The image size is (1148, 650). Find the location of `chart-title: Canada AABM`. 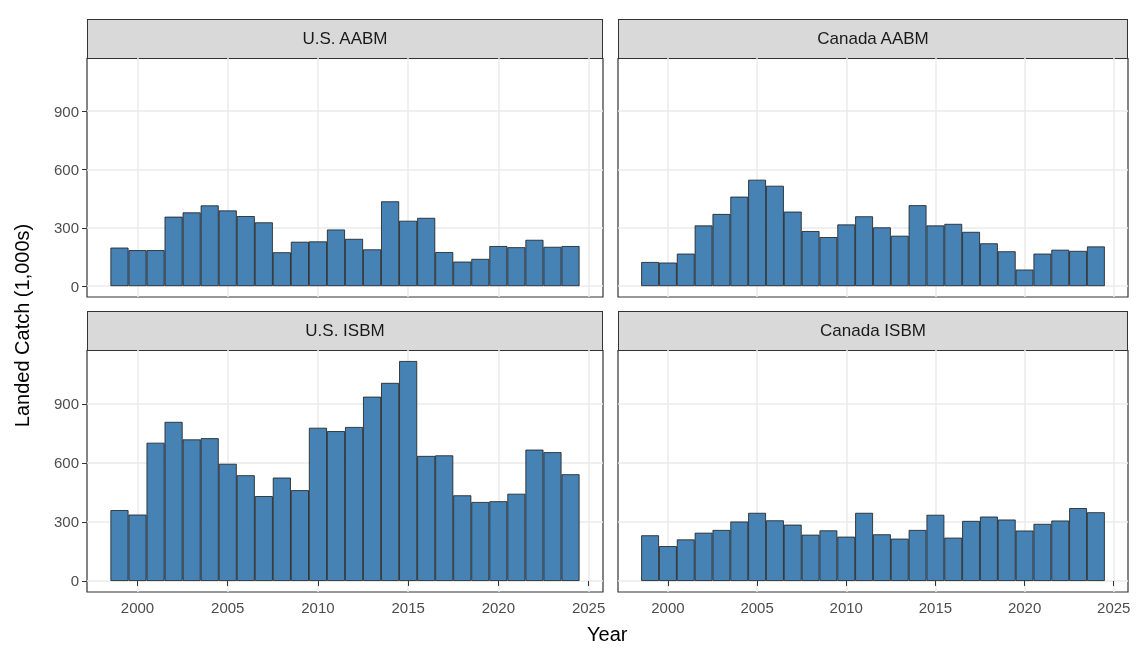

chart-title: Canada AABM is located at coordinates (873, 39).